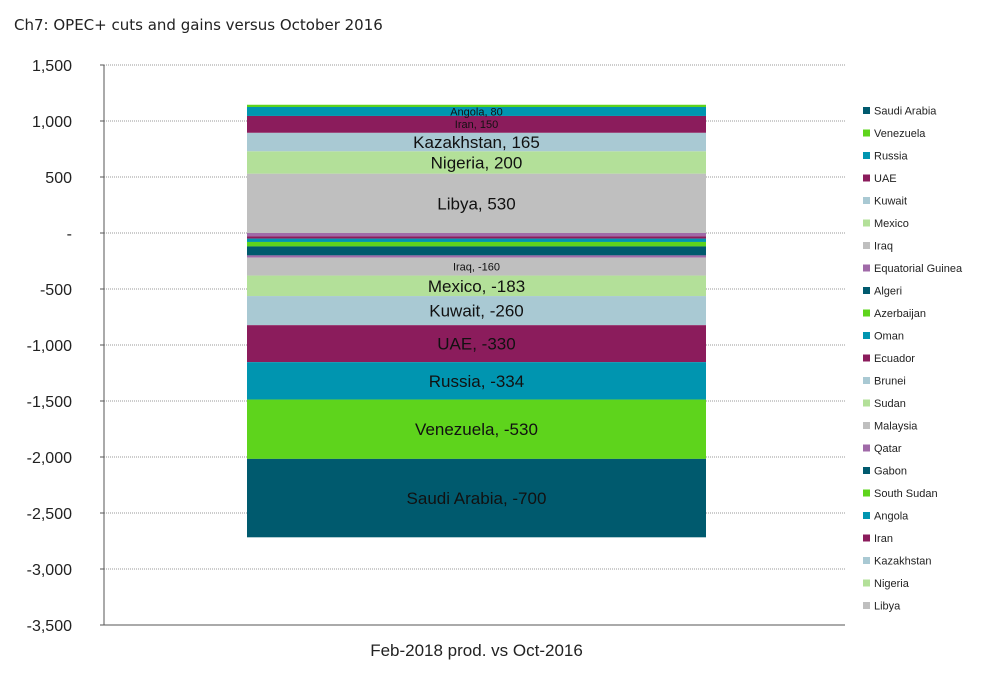 The image size is (996, 676). Describe the element at coordinates (892, 584) in the screenshot. I see `legend-label-nigeria: Nigeria` at that location.